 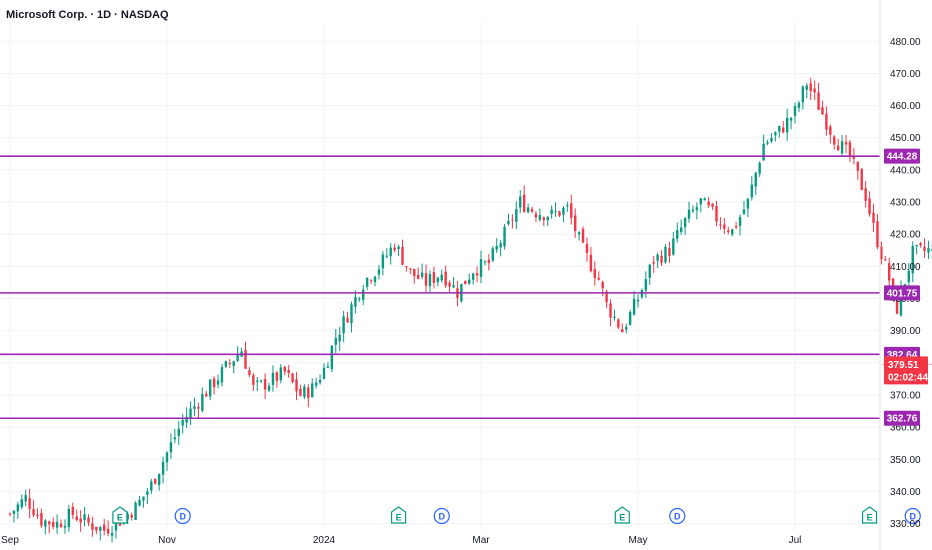 I want to click on chart-title: Microsoft Corp. · 1D · NASDAQ, so click(x=87, y=15).